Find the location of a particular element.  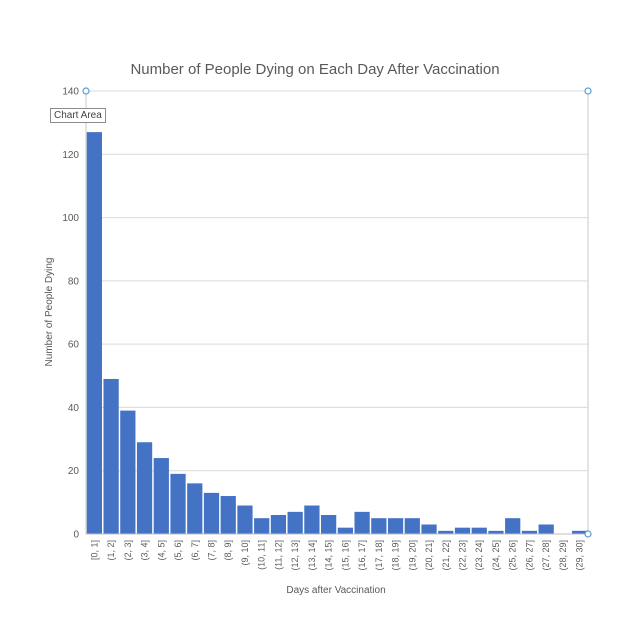

x-tick-label: (18, 19] is located at coordinates (396, 555).